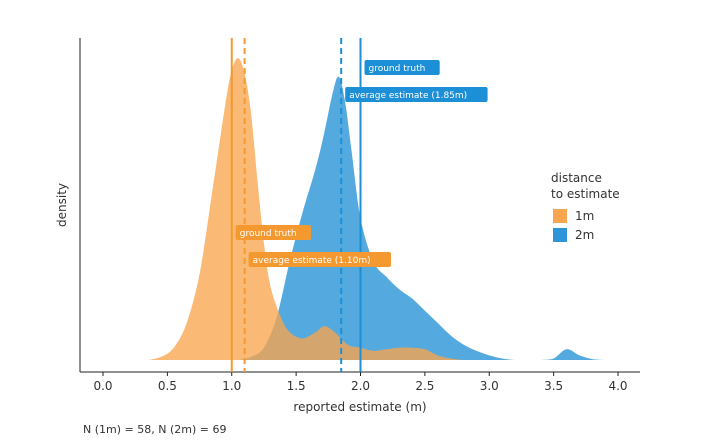 This screenshot has width=720, height=446. Describe the element at coordinates (617, 386) in the screenshot. I see `x-tick-label: 4.0` at that location.